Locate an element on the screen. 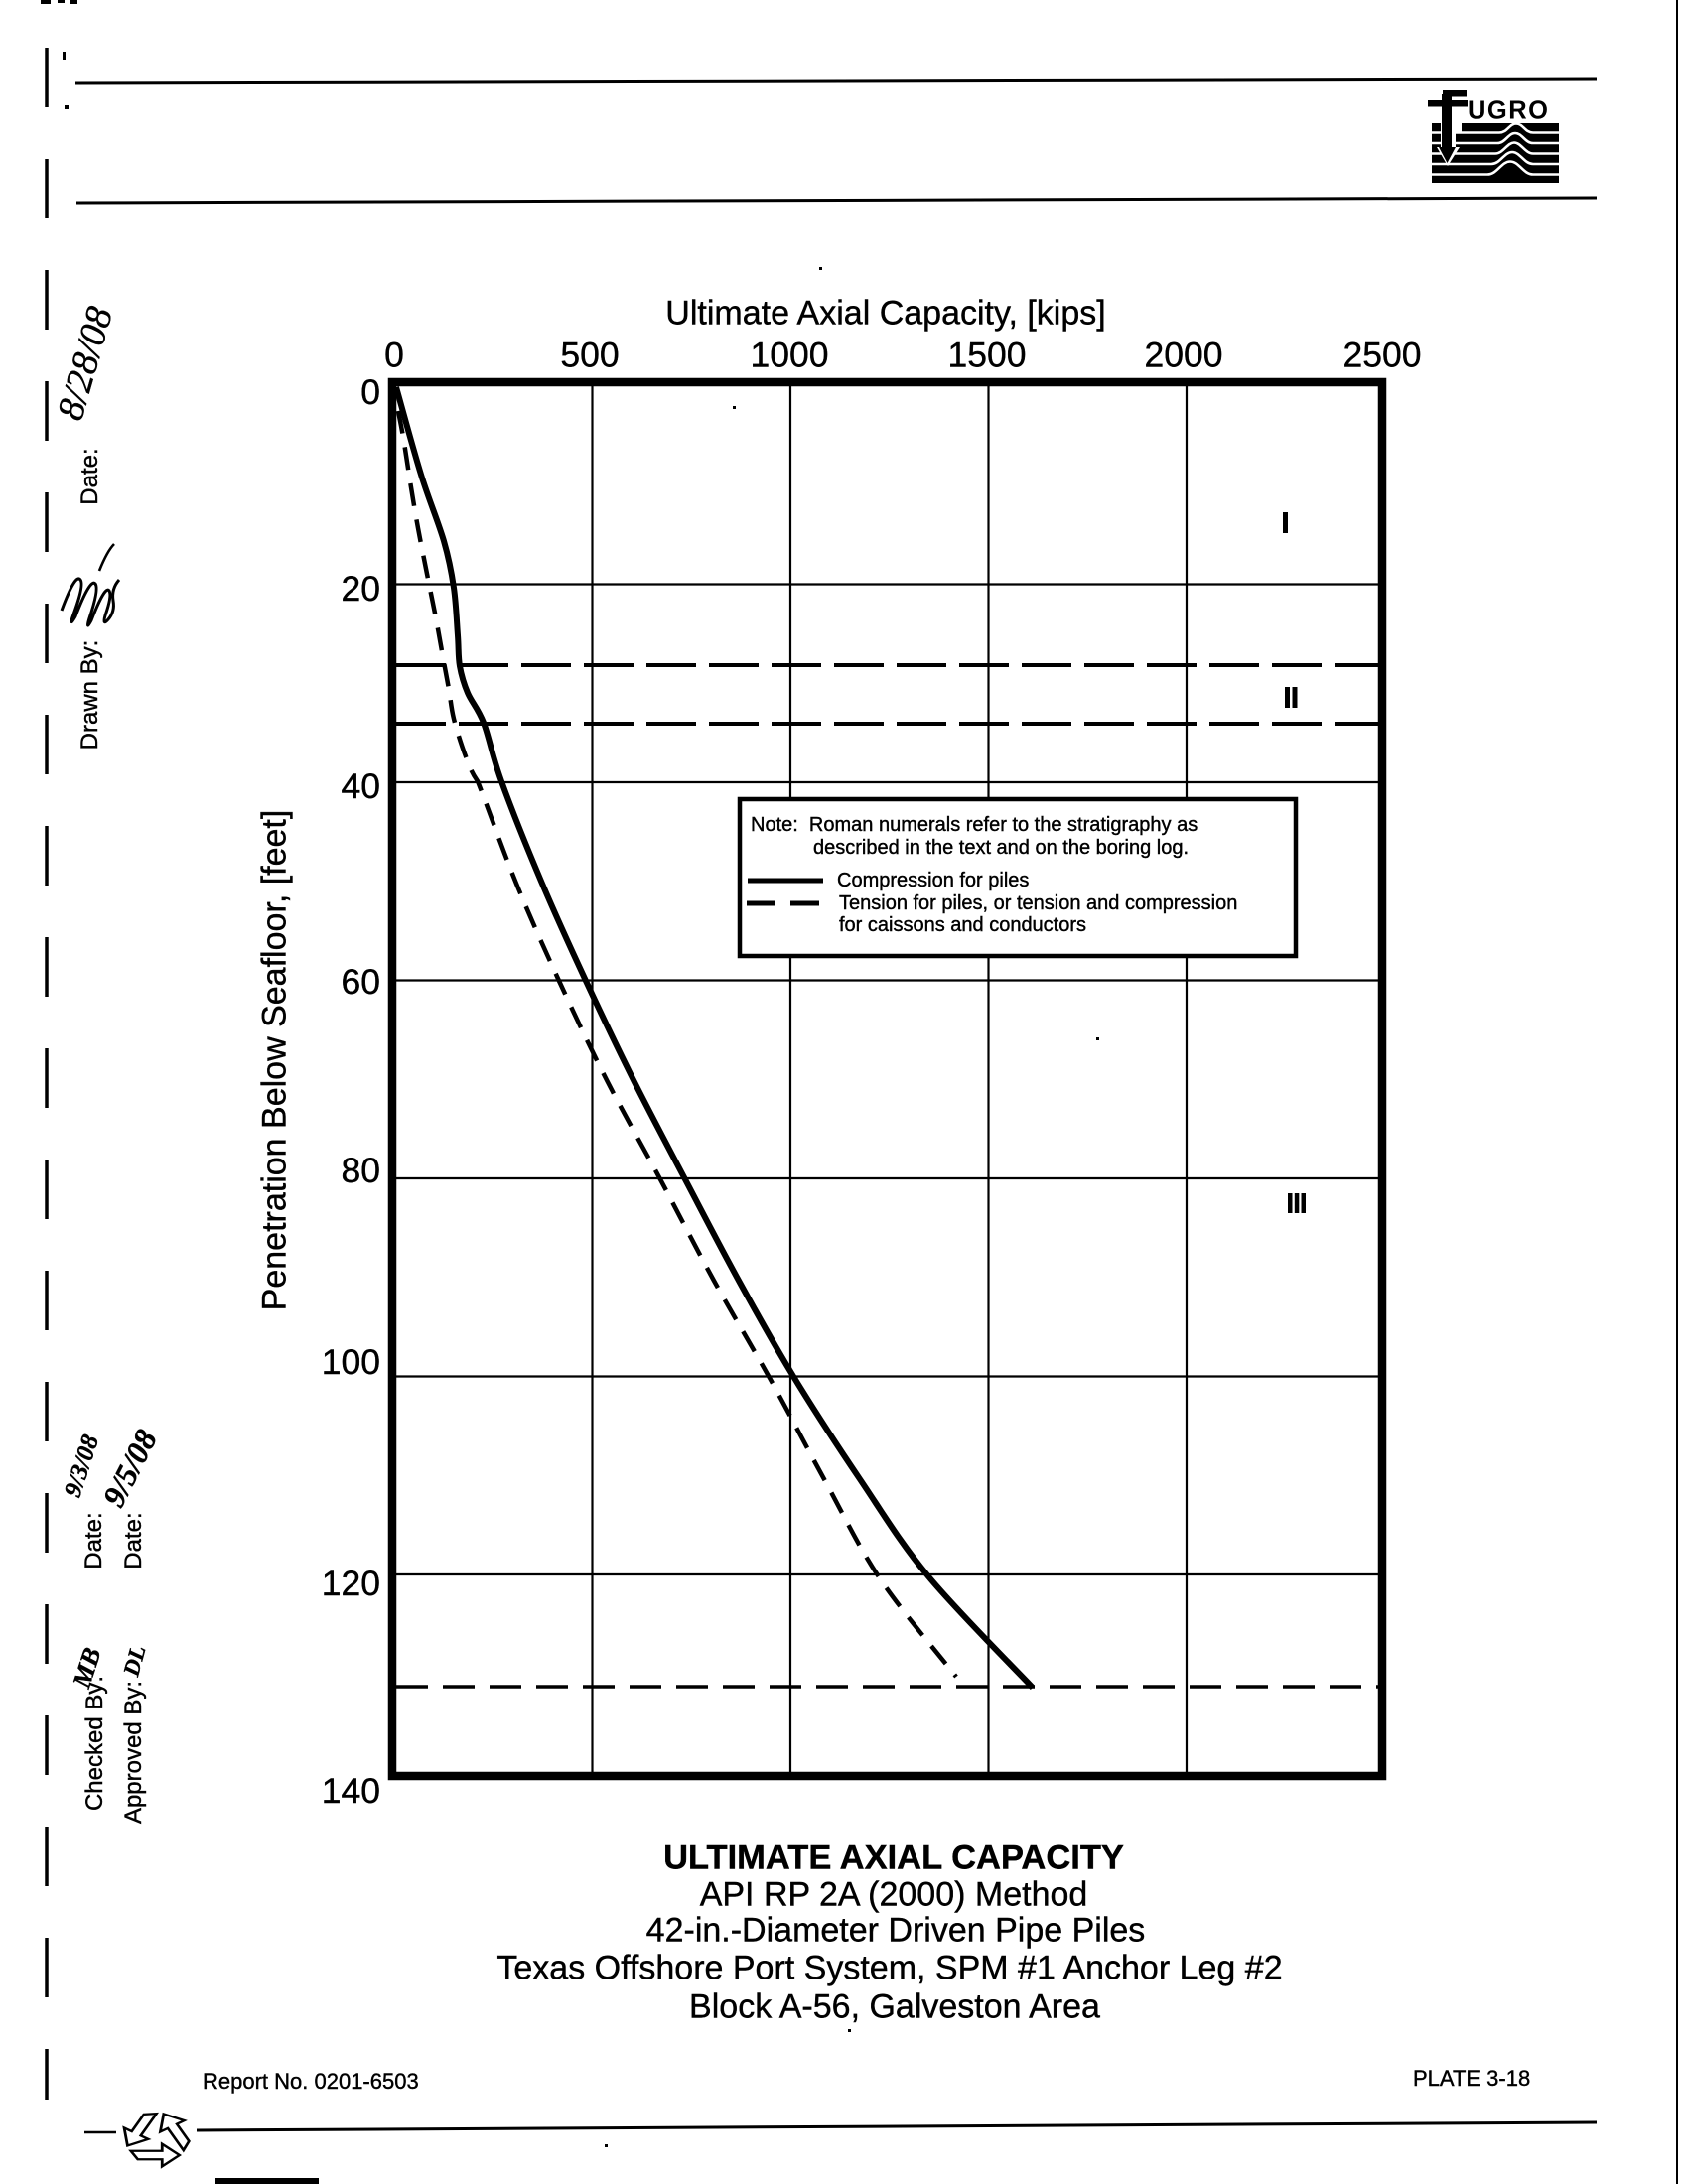 The width and height of the screenshot is (1692, 2184). svg-text: UGRO is located at coordinates (1509, 111).